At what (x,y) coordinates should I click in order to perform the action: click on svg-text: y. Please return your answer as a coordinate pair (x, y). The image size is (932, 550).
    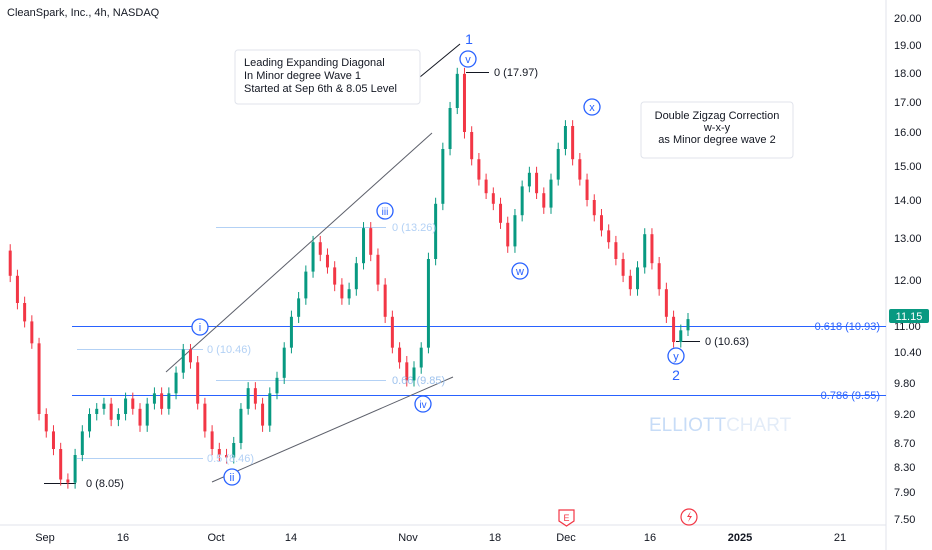
    Looking at the image, I should click on (676, 357).